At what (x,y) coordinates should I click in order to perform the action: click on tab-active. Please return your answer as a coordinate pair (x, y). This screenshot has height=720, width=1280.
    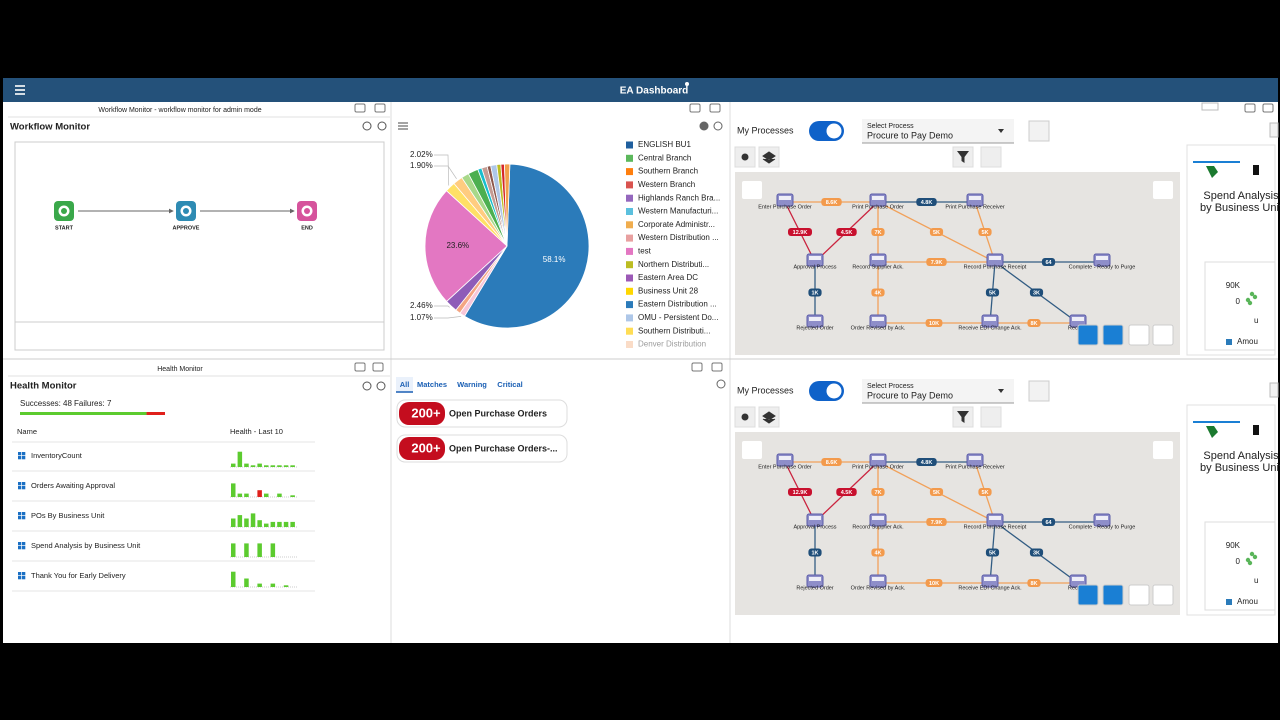
    Looking at the image, I should click on (404, 384).